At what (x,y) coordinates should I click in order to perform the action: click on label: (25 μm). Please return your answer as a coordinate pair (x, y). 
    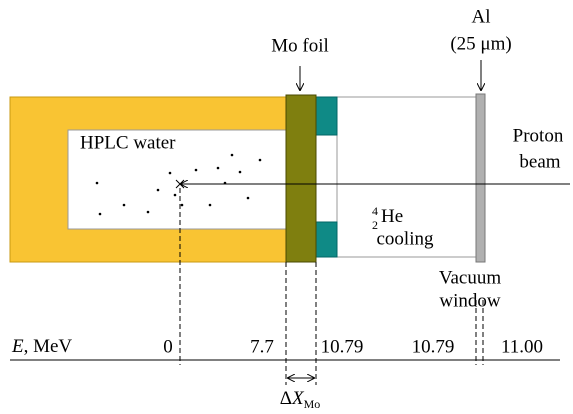
    Looking at the image, I should click on (480, 43).